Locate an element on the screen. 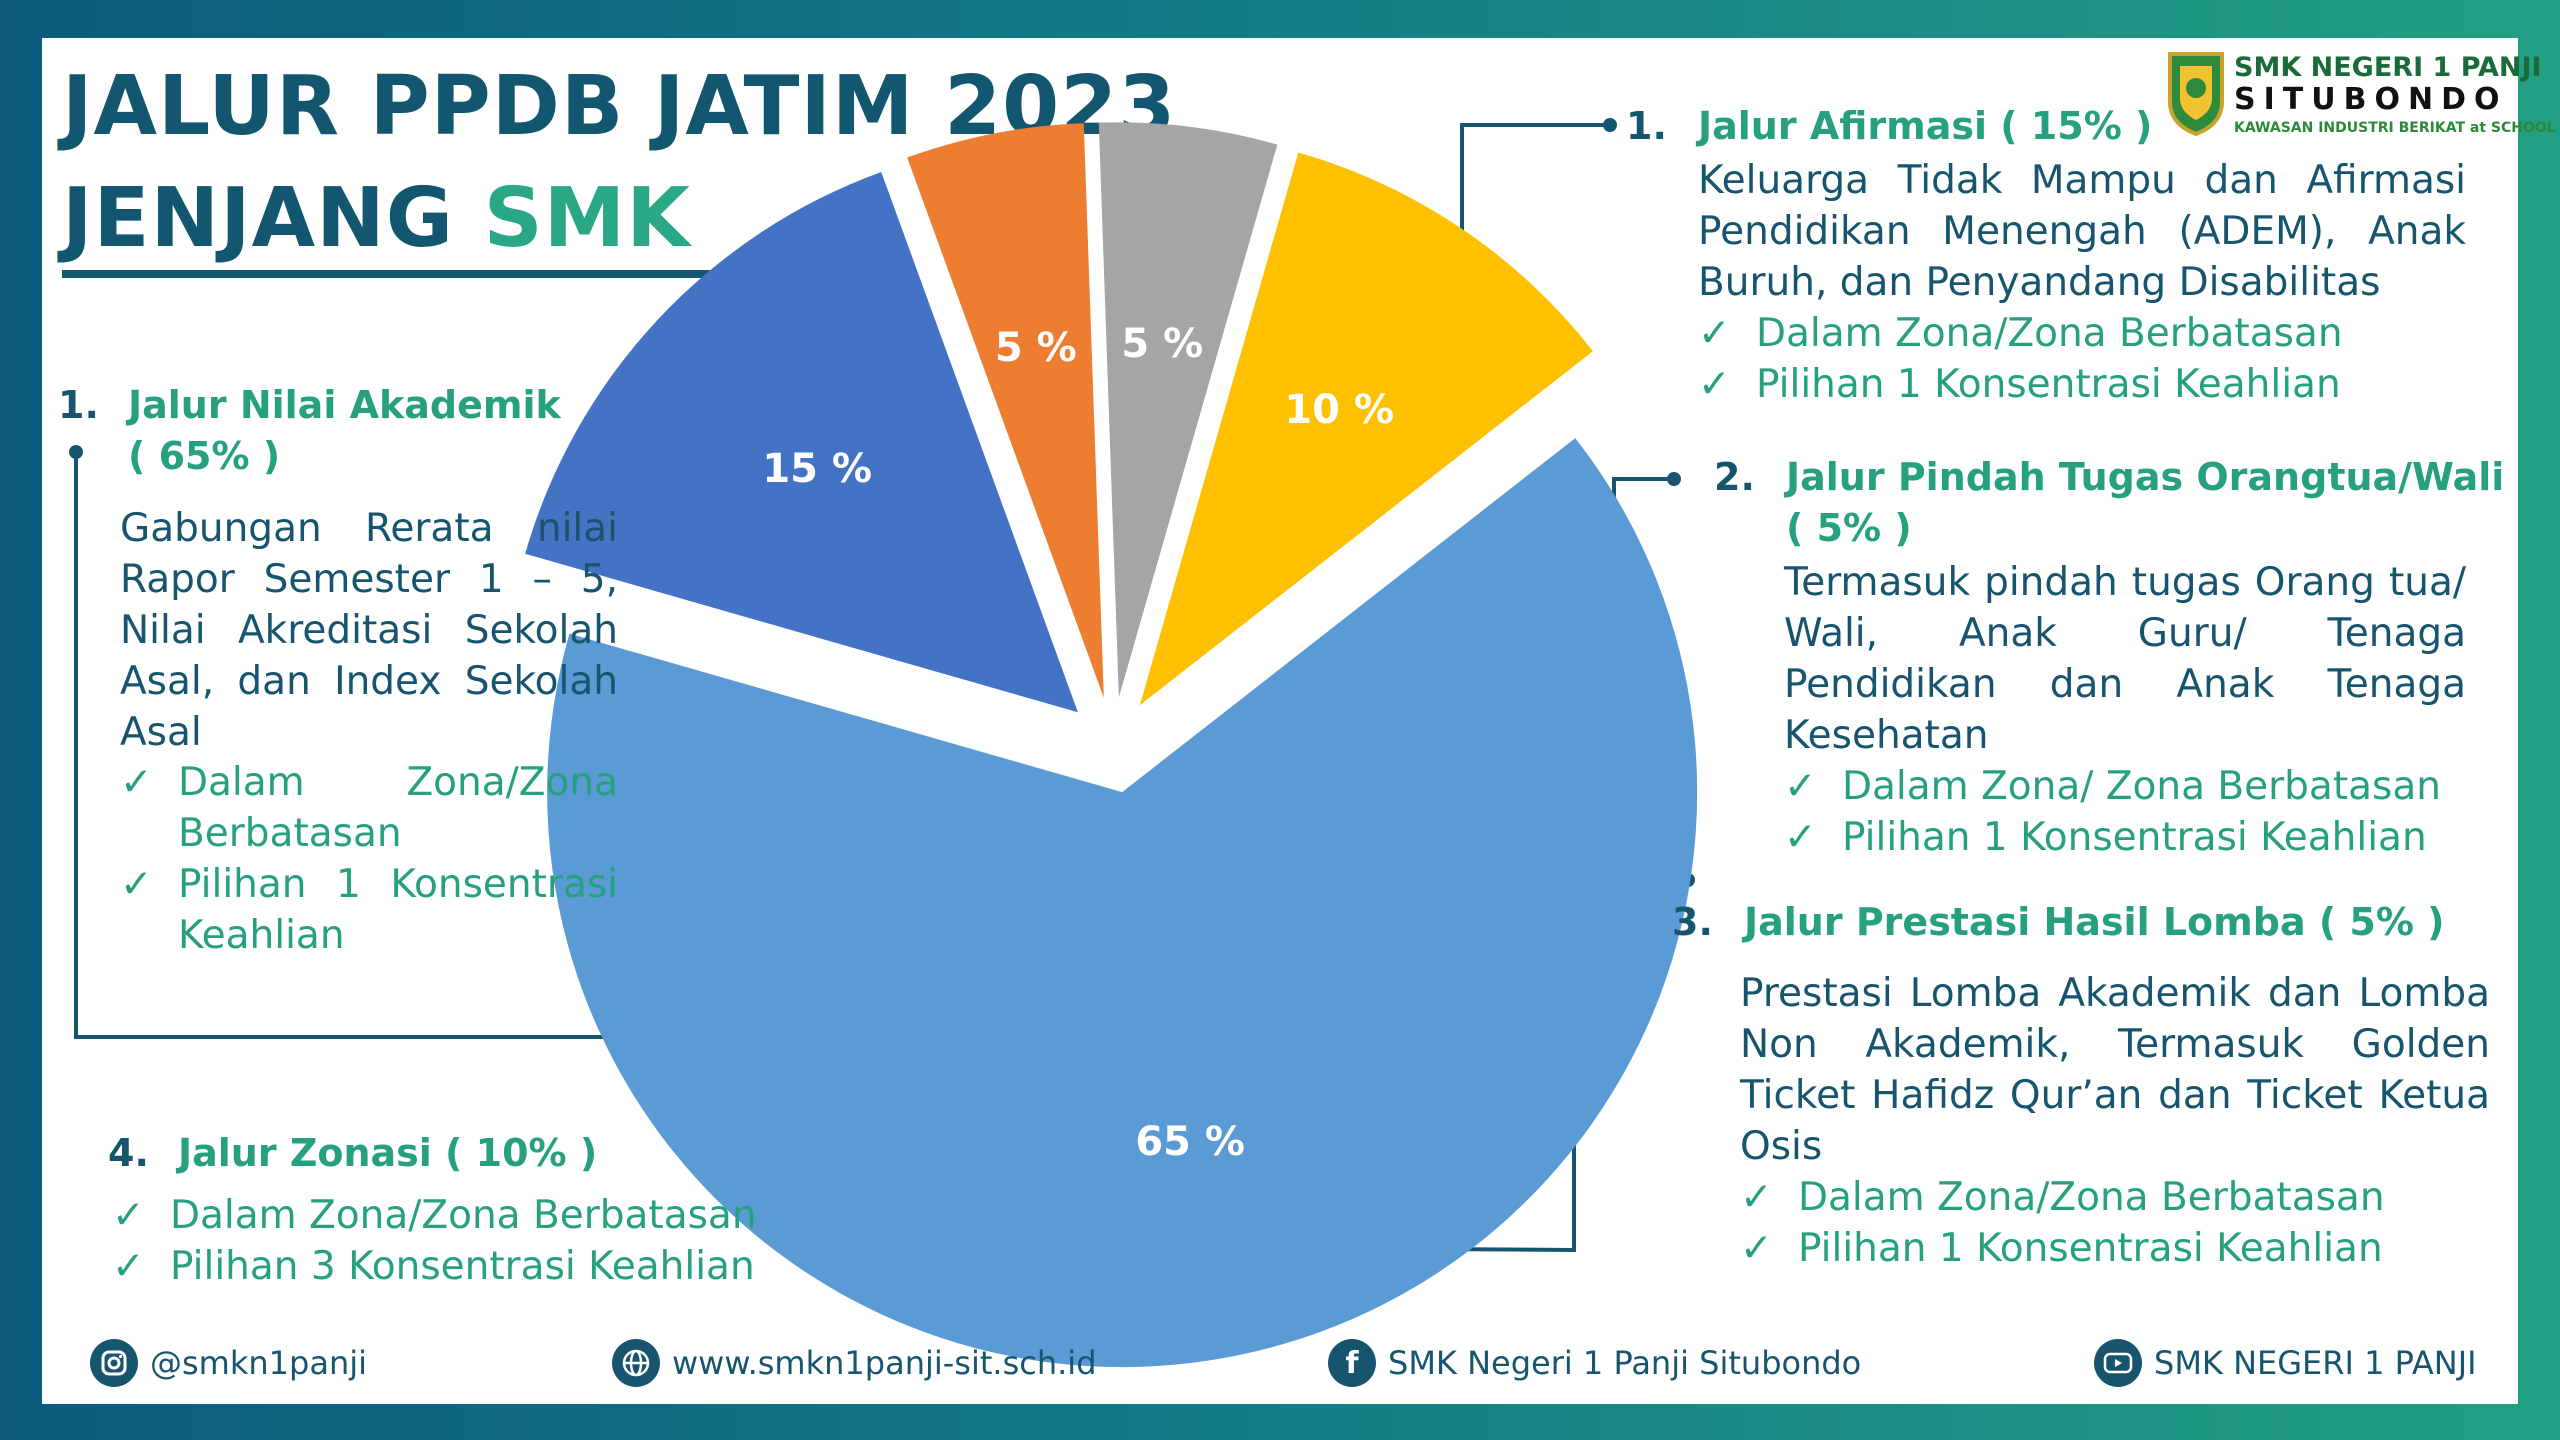 The height and width of the screenshot is (1440, 2560). youtube-channel: SMK NEGERI 1 PANJI is located at coordinates (2315, 1363).